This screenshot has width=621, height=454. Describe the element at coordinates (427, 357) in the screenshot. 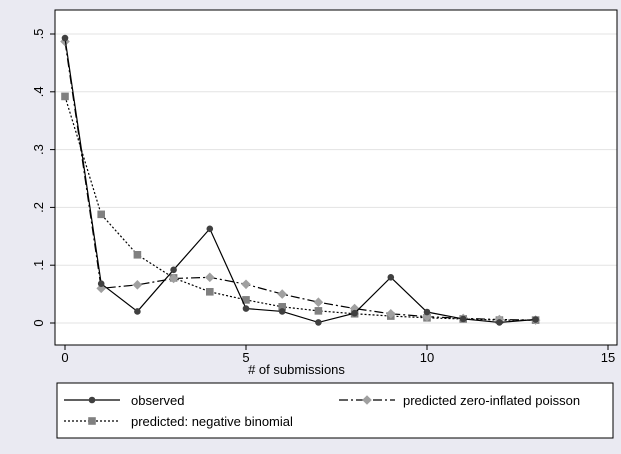

I see `x-tick-label: 10` at that location.